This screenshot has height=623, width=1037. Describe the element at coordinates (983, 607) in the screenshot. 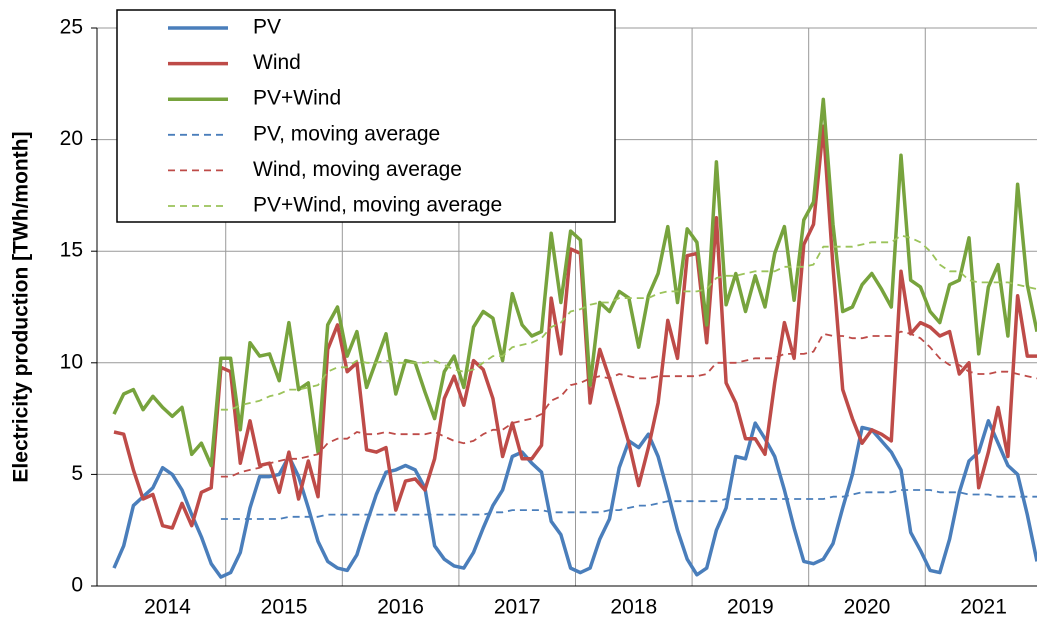

I see `x-tick-label: 2021` at that location.